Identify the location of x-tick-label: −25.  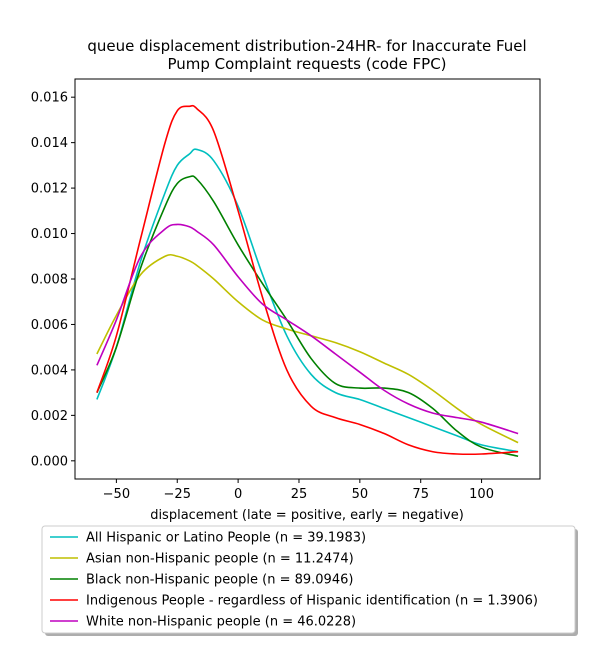
(177, 494).